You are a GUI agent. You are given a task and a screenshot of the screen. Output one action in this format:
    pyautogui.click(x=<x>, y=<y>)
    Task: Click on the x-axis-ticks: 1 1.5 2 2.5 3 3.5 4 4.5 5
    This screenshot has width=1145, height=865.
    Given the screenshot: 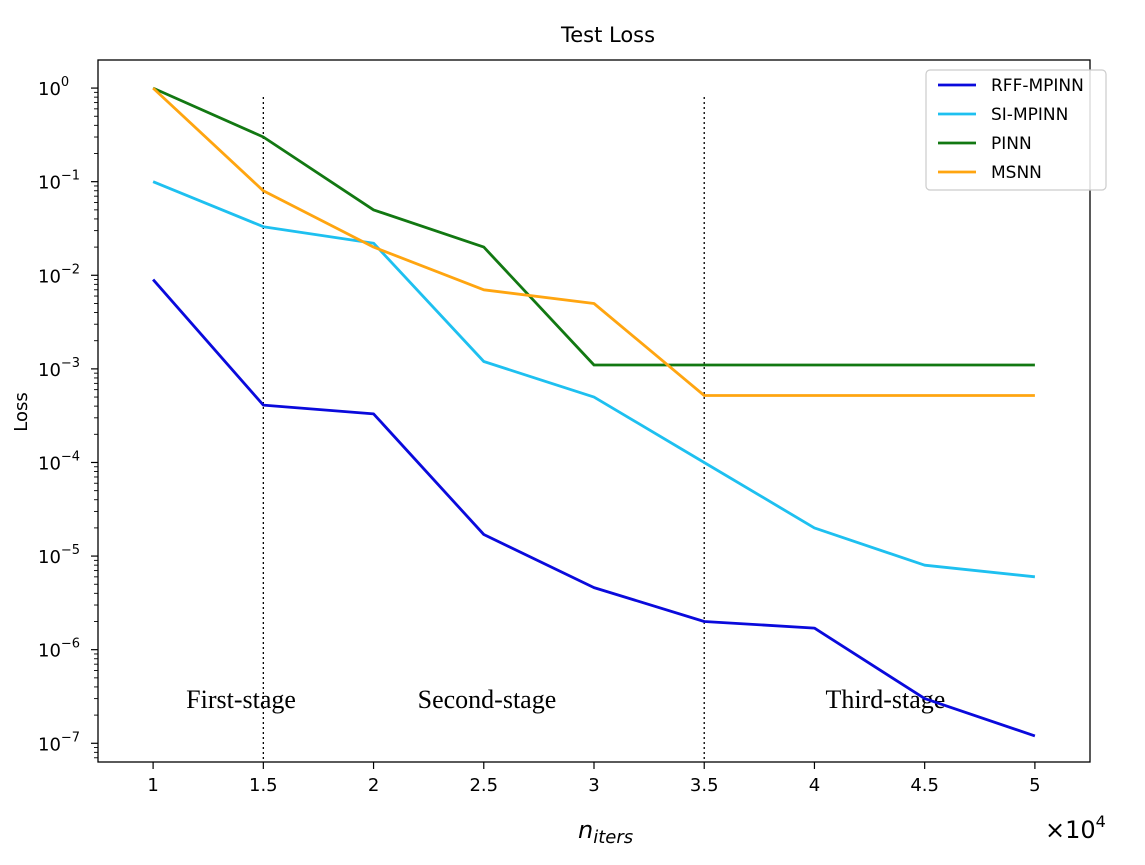 What is the action you would take?
    pyautogui.click(x=594, y=779)
    